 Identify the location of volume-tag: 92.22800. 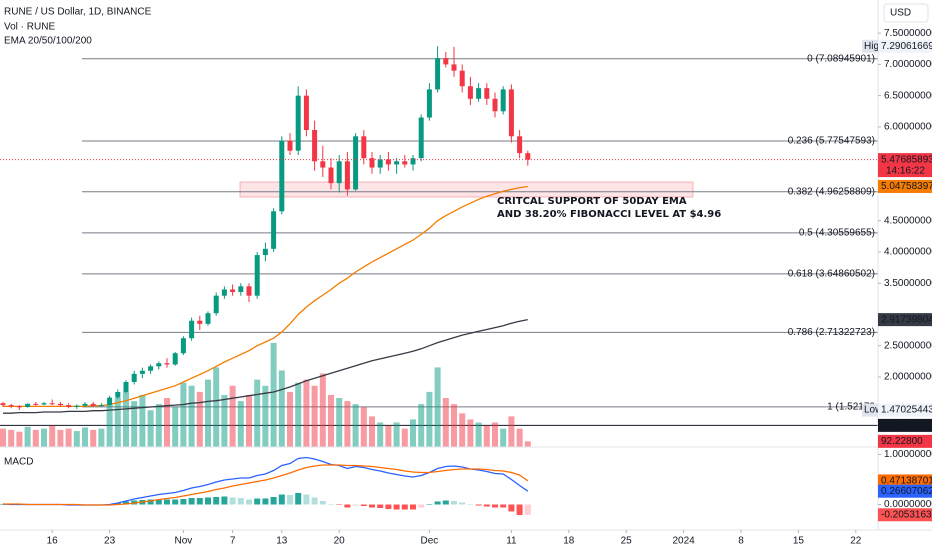
(902, 441).